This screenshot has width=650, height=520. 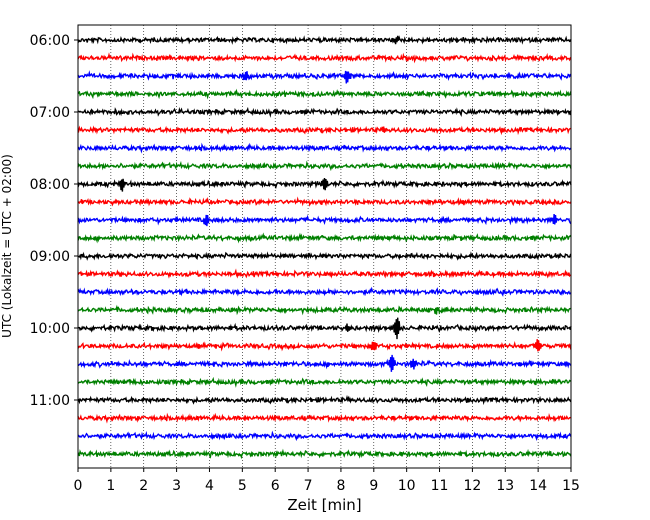 What do you see at coordinates (50, 113) in the screenshot?
I see `y-tick-label: 07:00` at bounding box center [50, 113].